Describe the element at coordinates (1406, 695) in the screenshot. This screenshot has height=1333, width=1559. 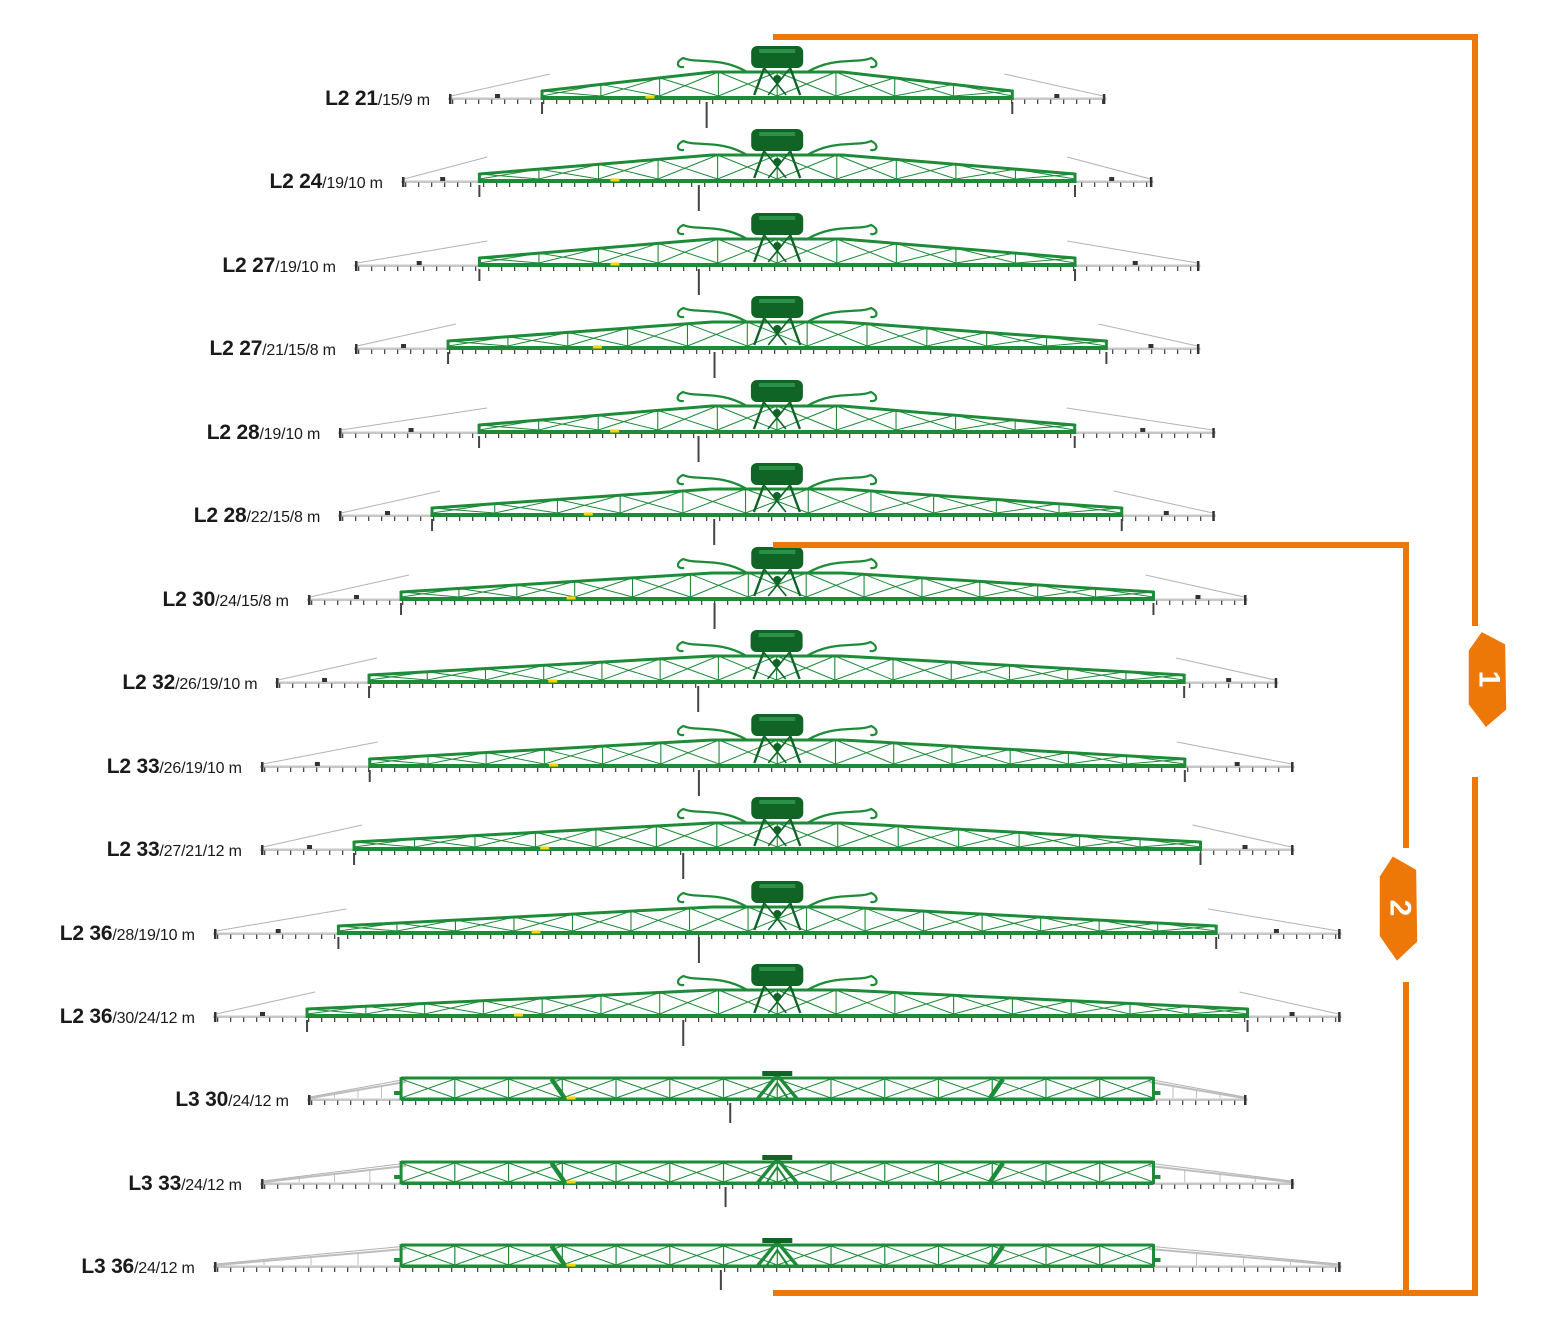
I see `group2-bracket-right-line-upper` at that location.